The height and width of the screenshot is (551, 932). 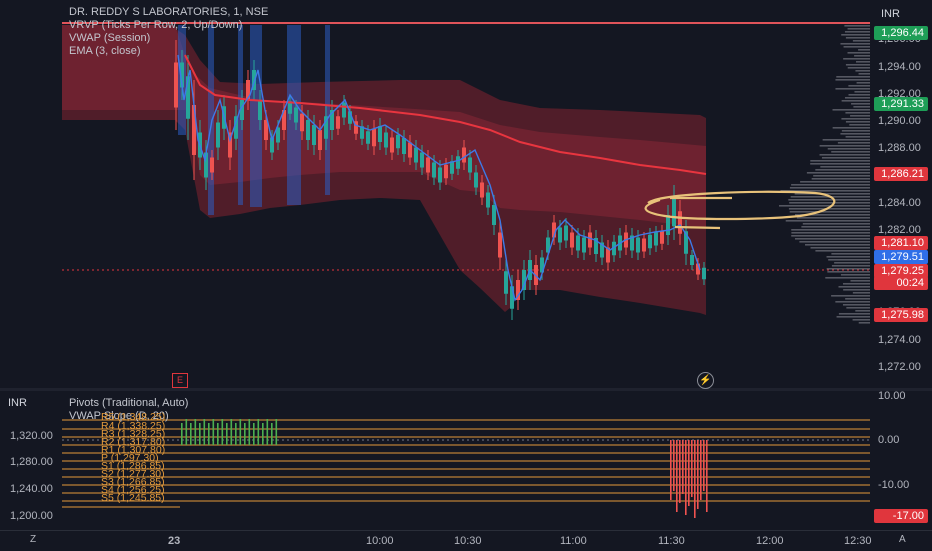 What do you see at coordinates (902, 539) in the screenshot?
I see `auto-scale-button: A` at bounding box center [902, 539].